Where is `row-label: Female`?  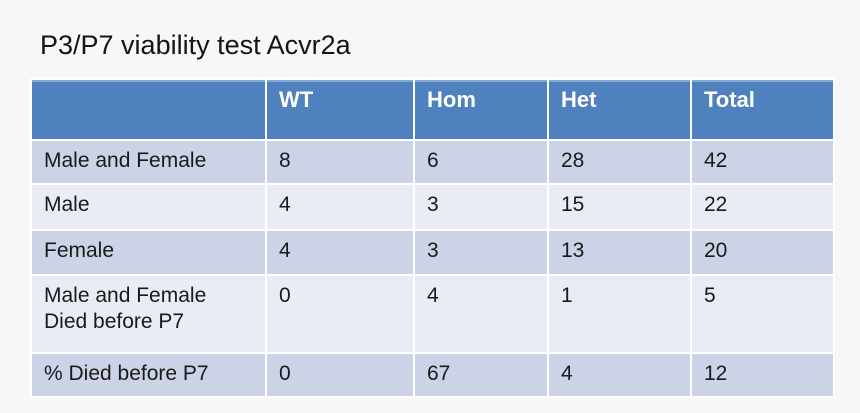
row-label: Female is located at coordinates (148, 252).